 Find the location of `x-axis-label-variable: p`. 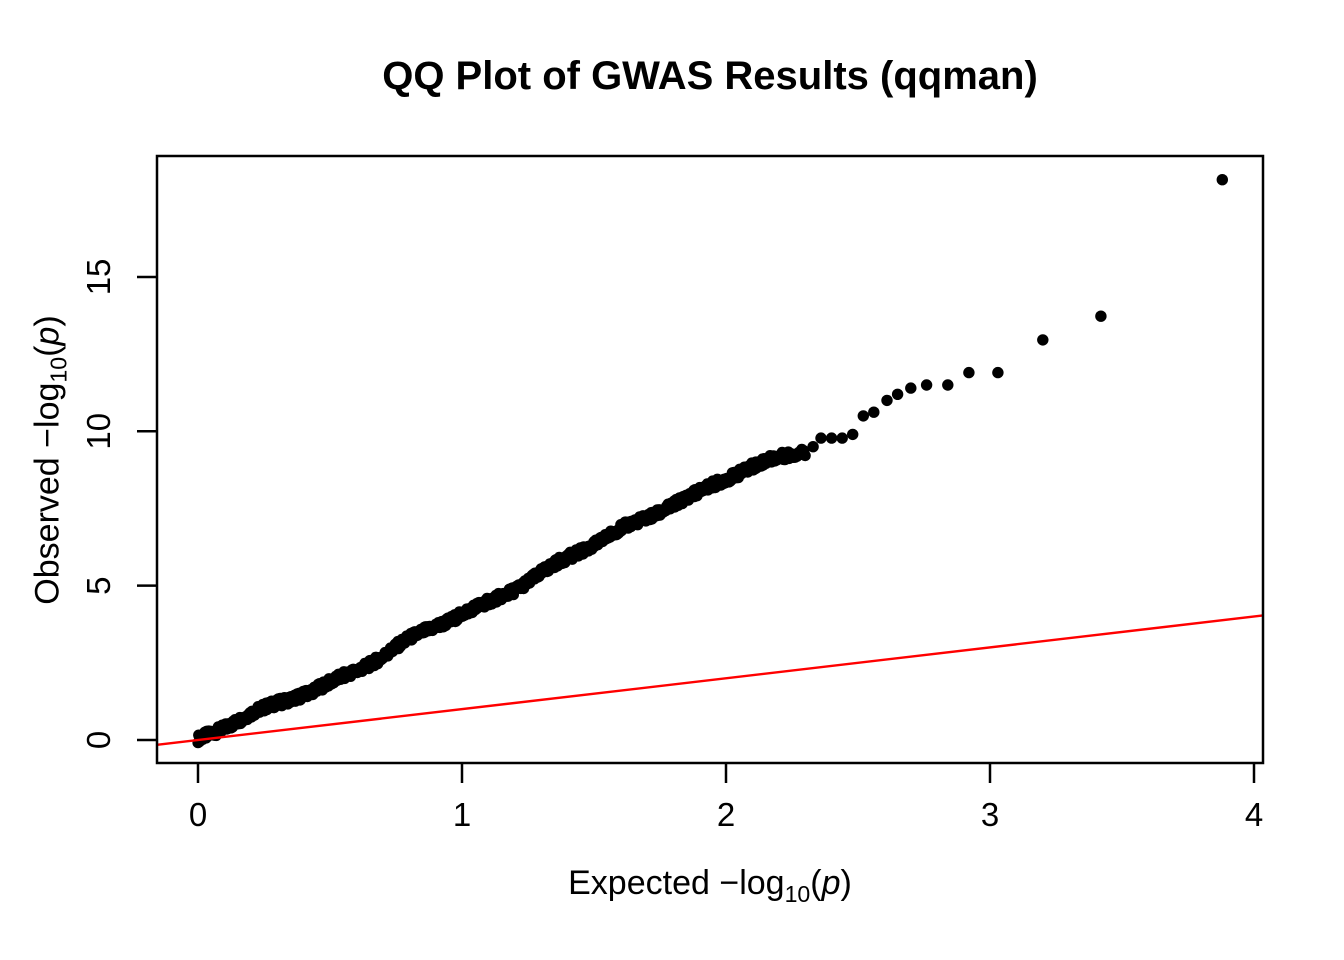

x-axis-label-variable: p is located at coordinates (831, 883).